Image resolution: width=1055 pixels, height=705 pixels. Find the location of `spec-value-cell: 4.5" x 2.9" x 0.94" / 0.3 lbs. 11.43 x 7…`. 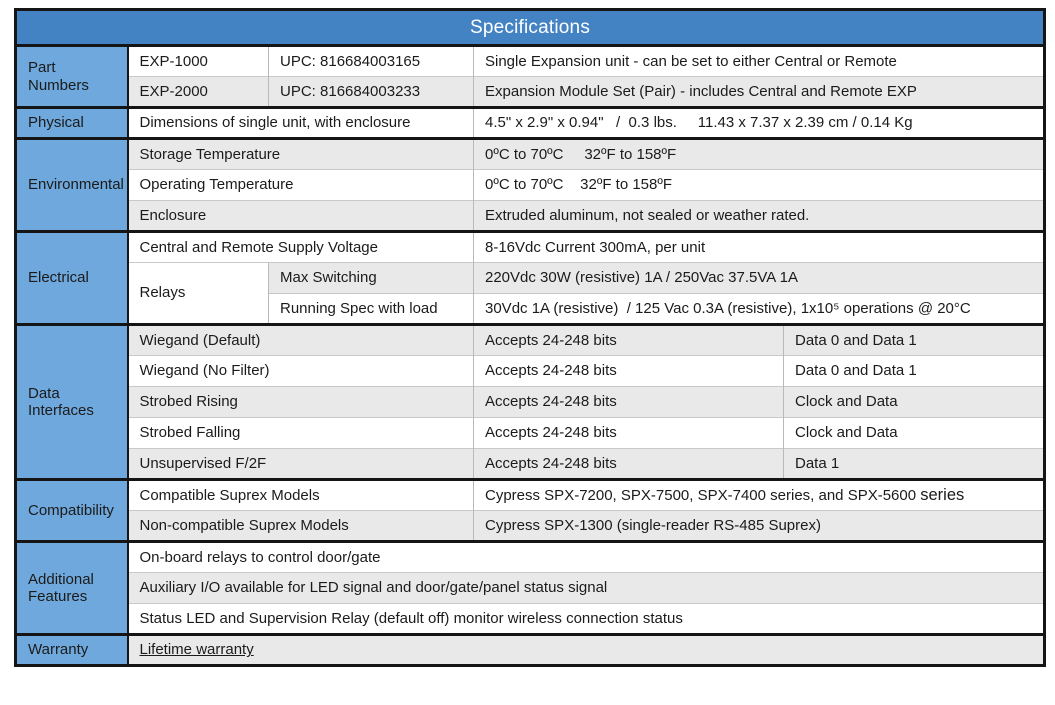

spec-value-cell: 4.5" x 2.9" x 0.94" / 0.3 lbs. 11.43 x 7… is located at coordinates (758, 122).